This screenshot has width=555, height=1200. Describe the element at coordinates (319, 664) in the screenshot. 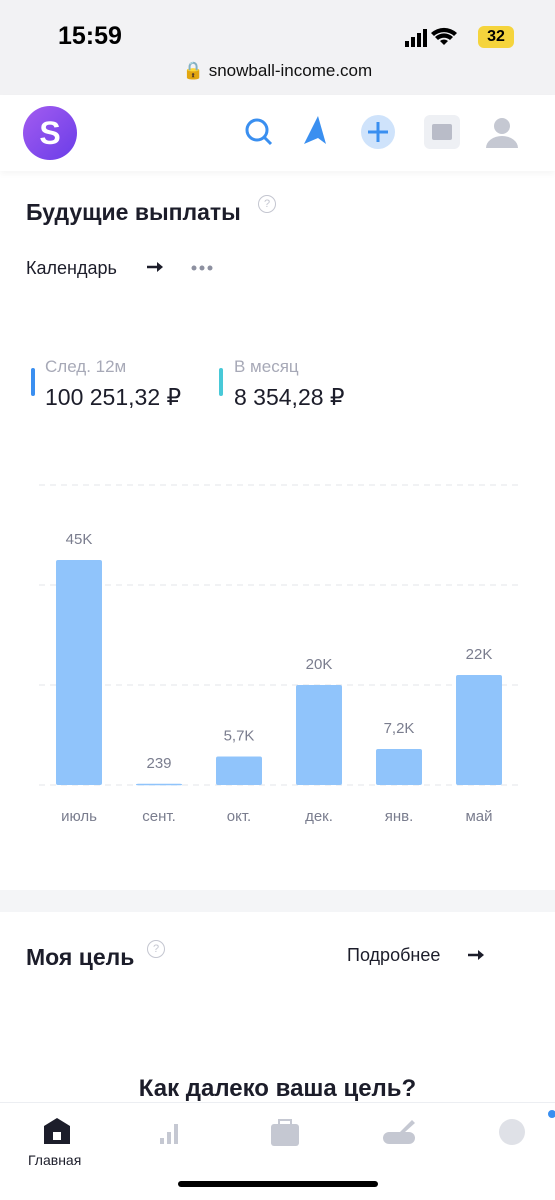

I see `value-label: 20K` at that location.